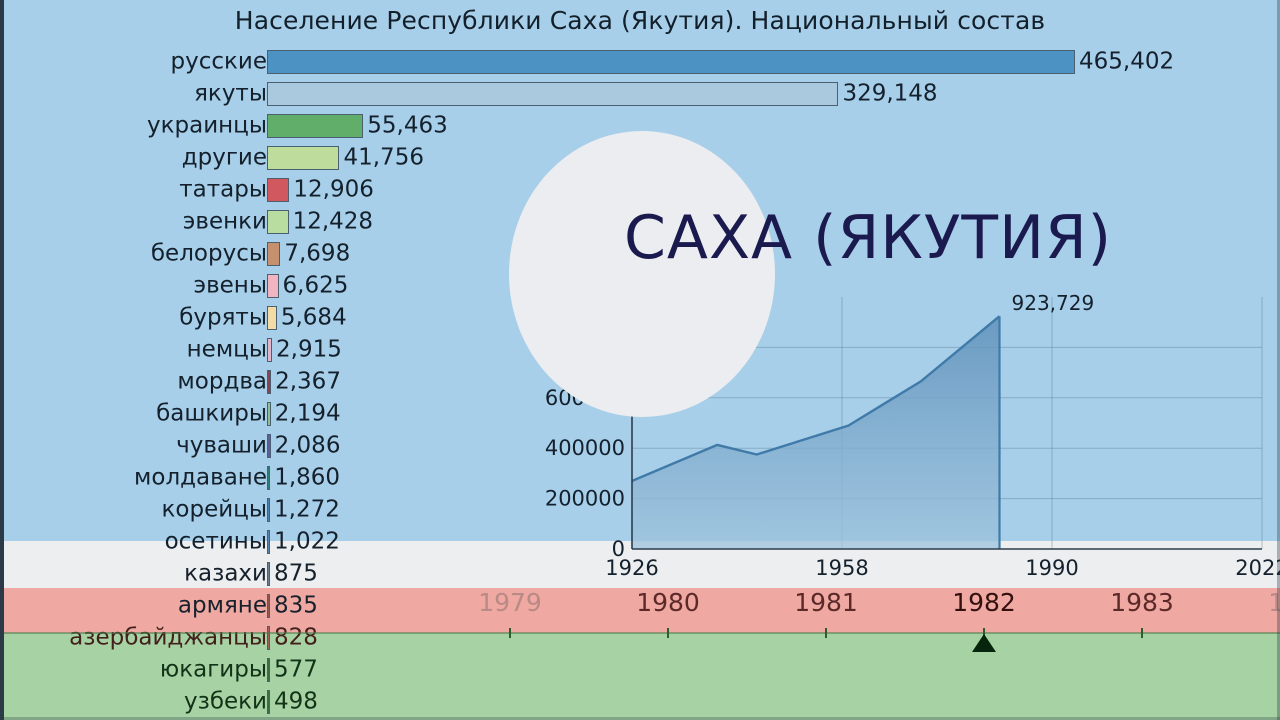 Image resolution: width=1280 pixels, height=720 pixels. I want to click on peak-value-label: 923,729, so click(1053, 303).